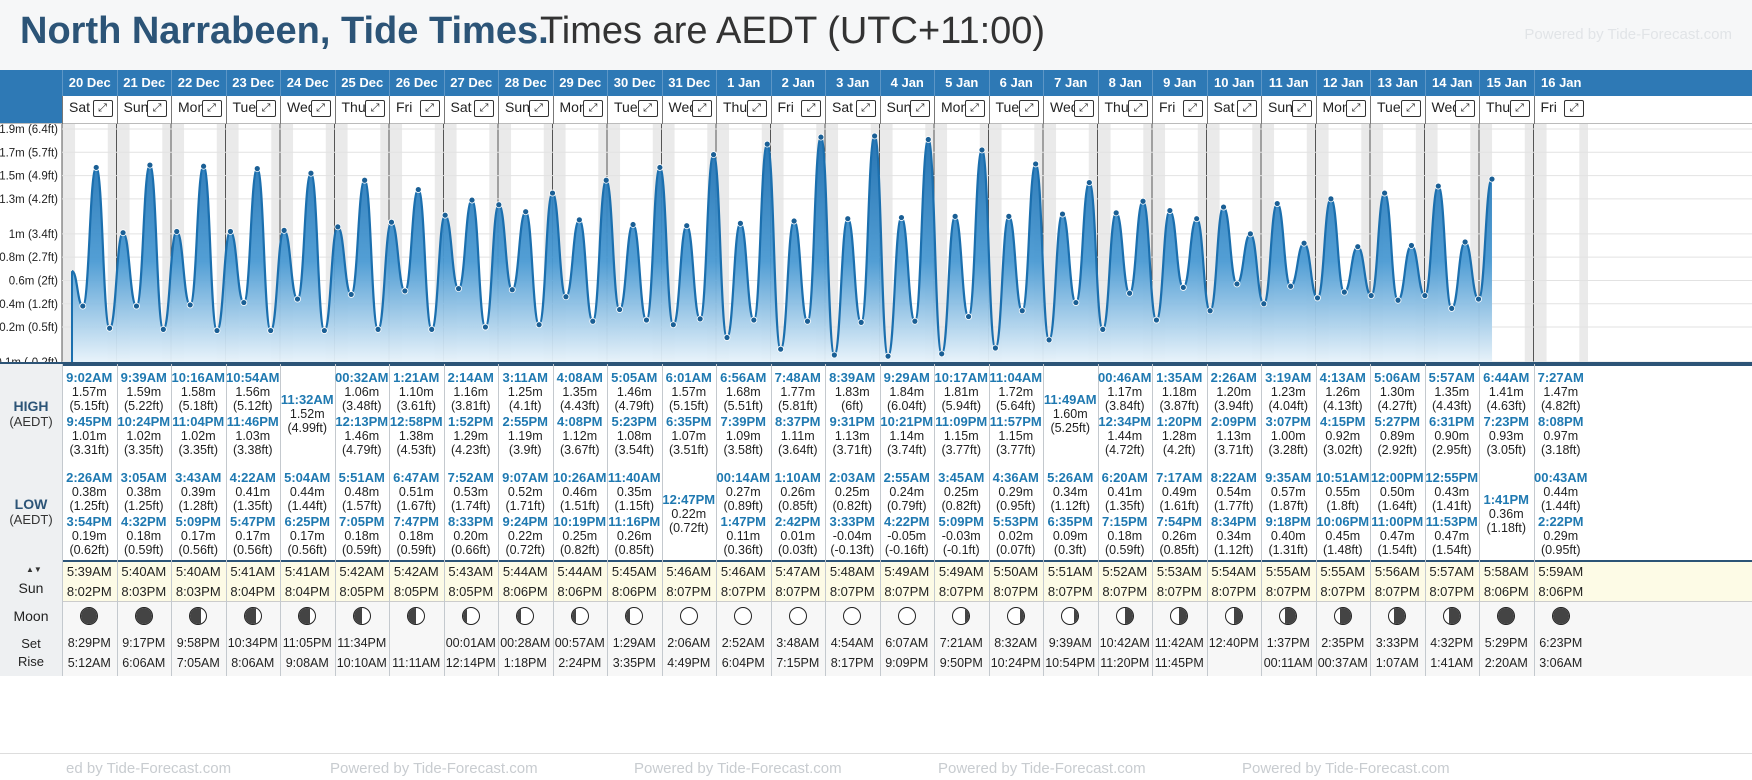 The image size is (1752, 780). Describe the element at coordinates (1343, 436) in the screenshot. I see `high-tide-height-m: 0.92m` at that location.